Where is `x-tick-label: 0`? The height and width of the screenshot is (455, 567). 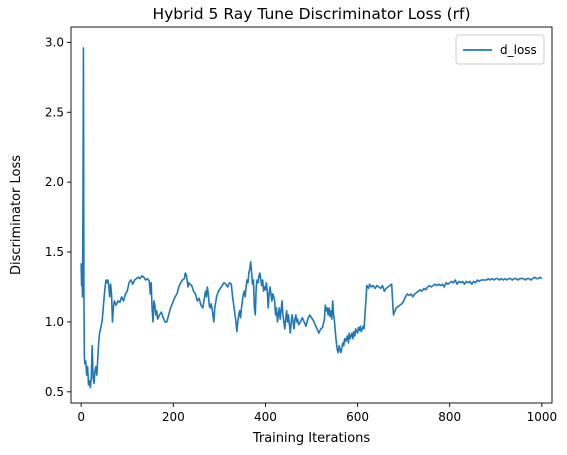 x-tick-label: 0 is located at coordinates (81, 417).